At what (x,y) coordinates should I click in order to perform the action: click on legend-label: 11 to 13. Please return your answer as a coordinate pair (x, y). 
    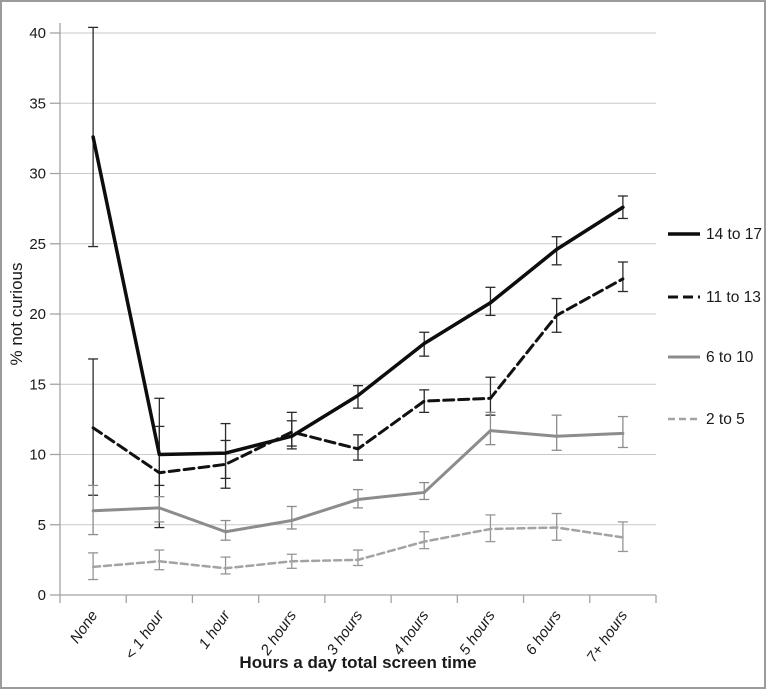
    Looking at the image, I should click on (733, 297).